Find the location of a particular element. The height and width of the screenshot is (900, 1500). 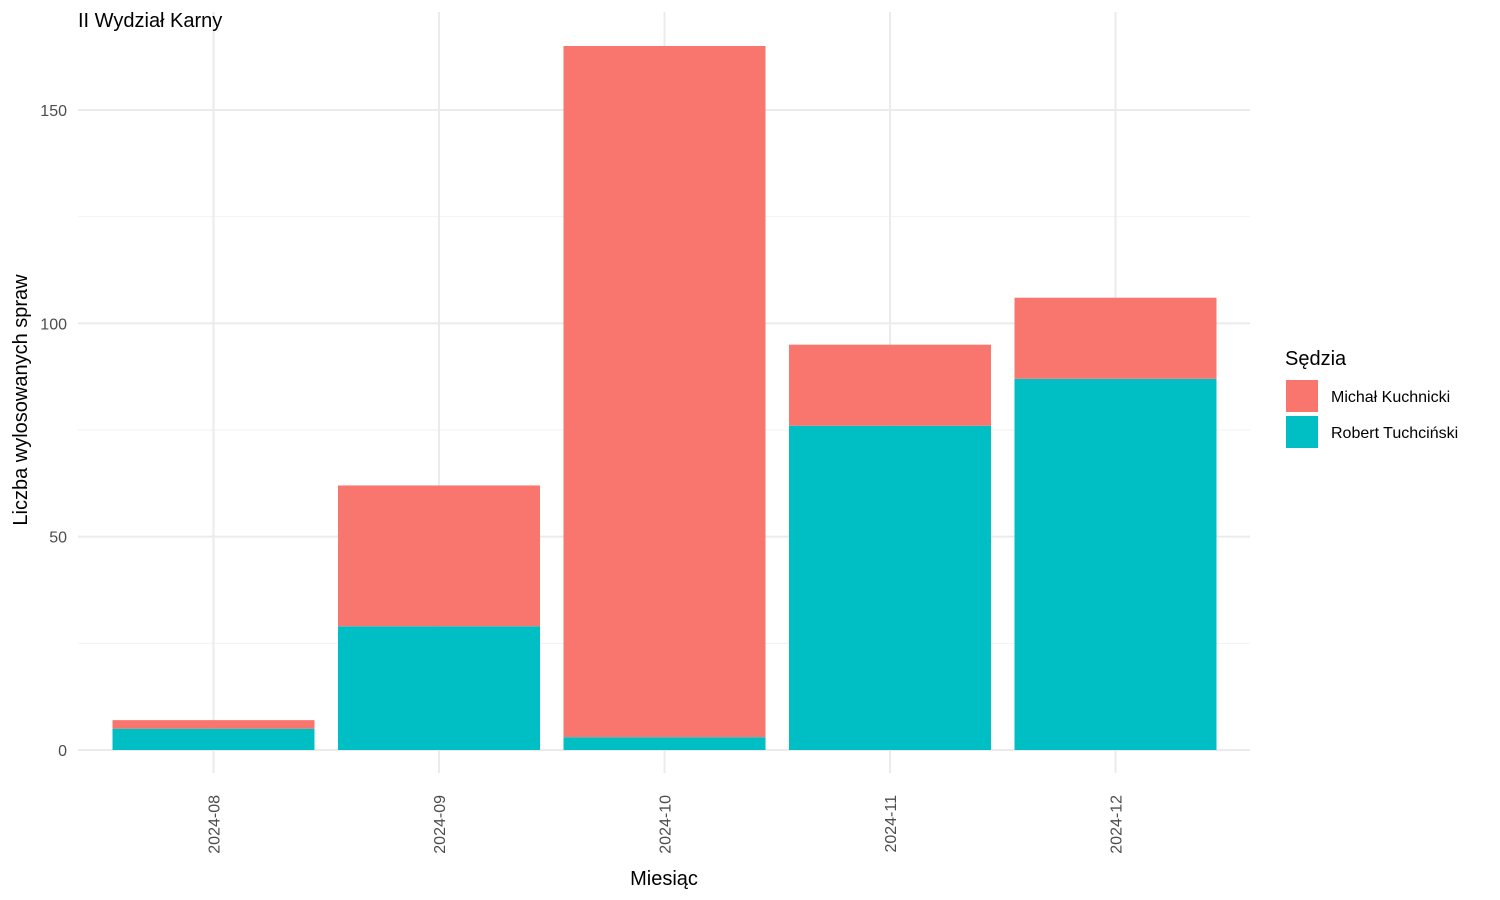

chart-title: II Wydział Karny is located at coordinates (150, 21).